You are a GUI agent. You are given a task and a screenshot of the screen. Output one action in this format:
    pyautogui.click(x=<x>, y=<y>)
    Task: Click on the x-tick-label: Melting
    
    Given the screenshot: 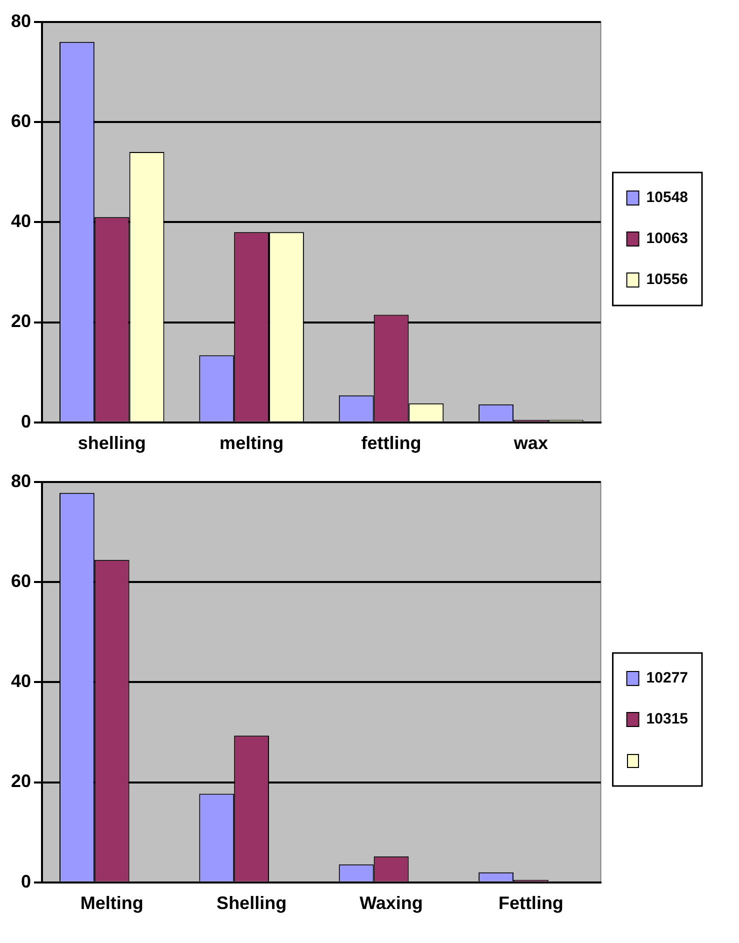 What is the action you would take?
    pyautogui.click(x=112, y=903)
    